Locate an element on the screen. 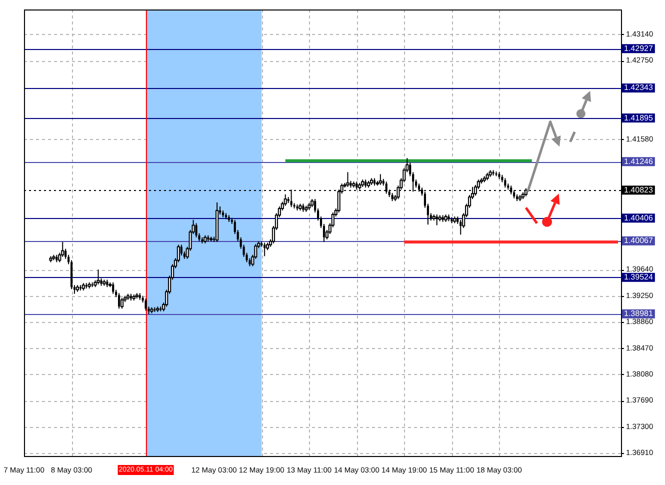 The height and width of the screenshot is (485, 665). ref-line-label: 1.42343 is located at coordinates (639, 87).